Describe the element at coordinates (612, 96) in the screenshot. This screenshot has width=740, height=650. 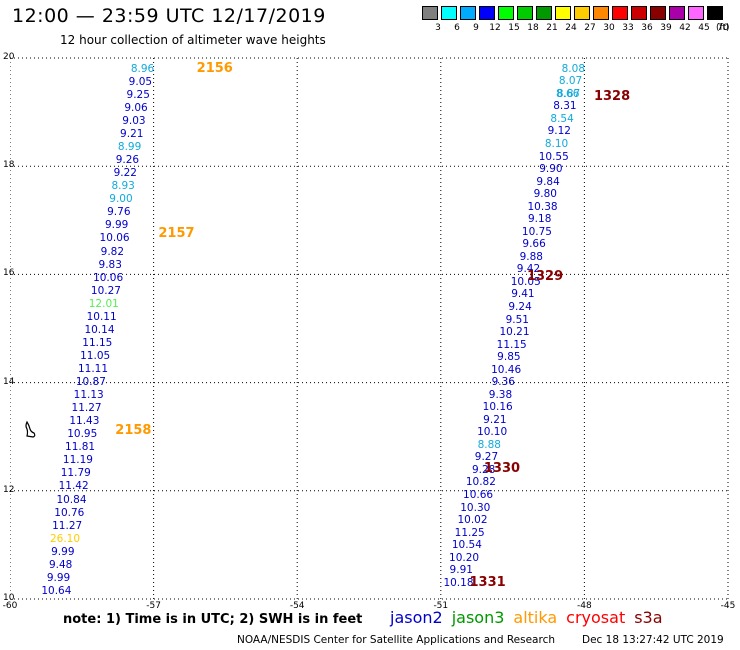
I see `pass-number-label: 1328` at that location.